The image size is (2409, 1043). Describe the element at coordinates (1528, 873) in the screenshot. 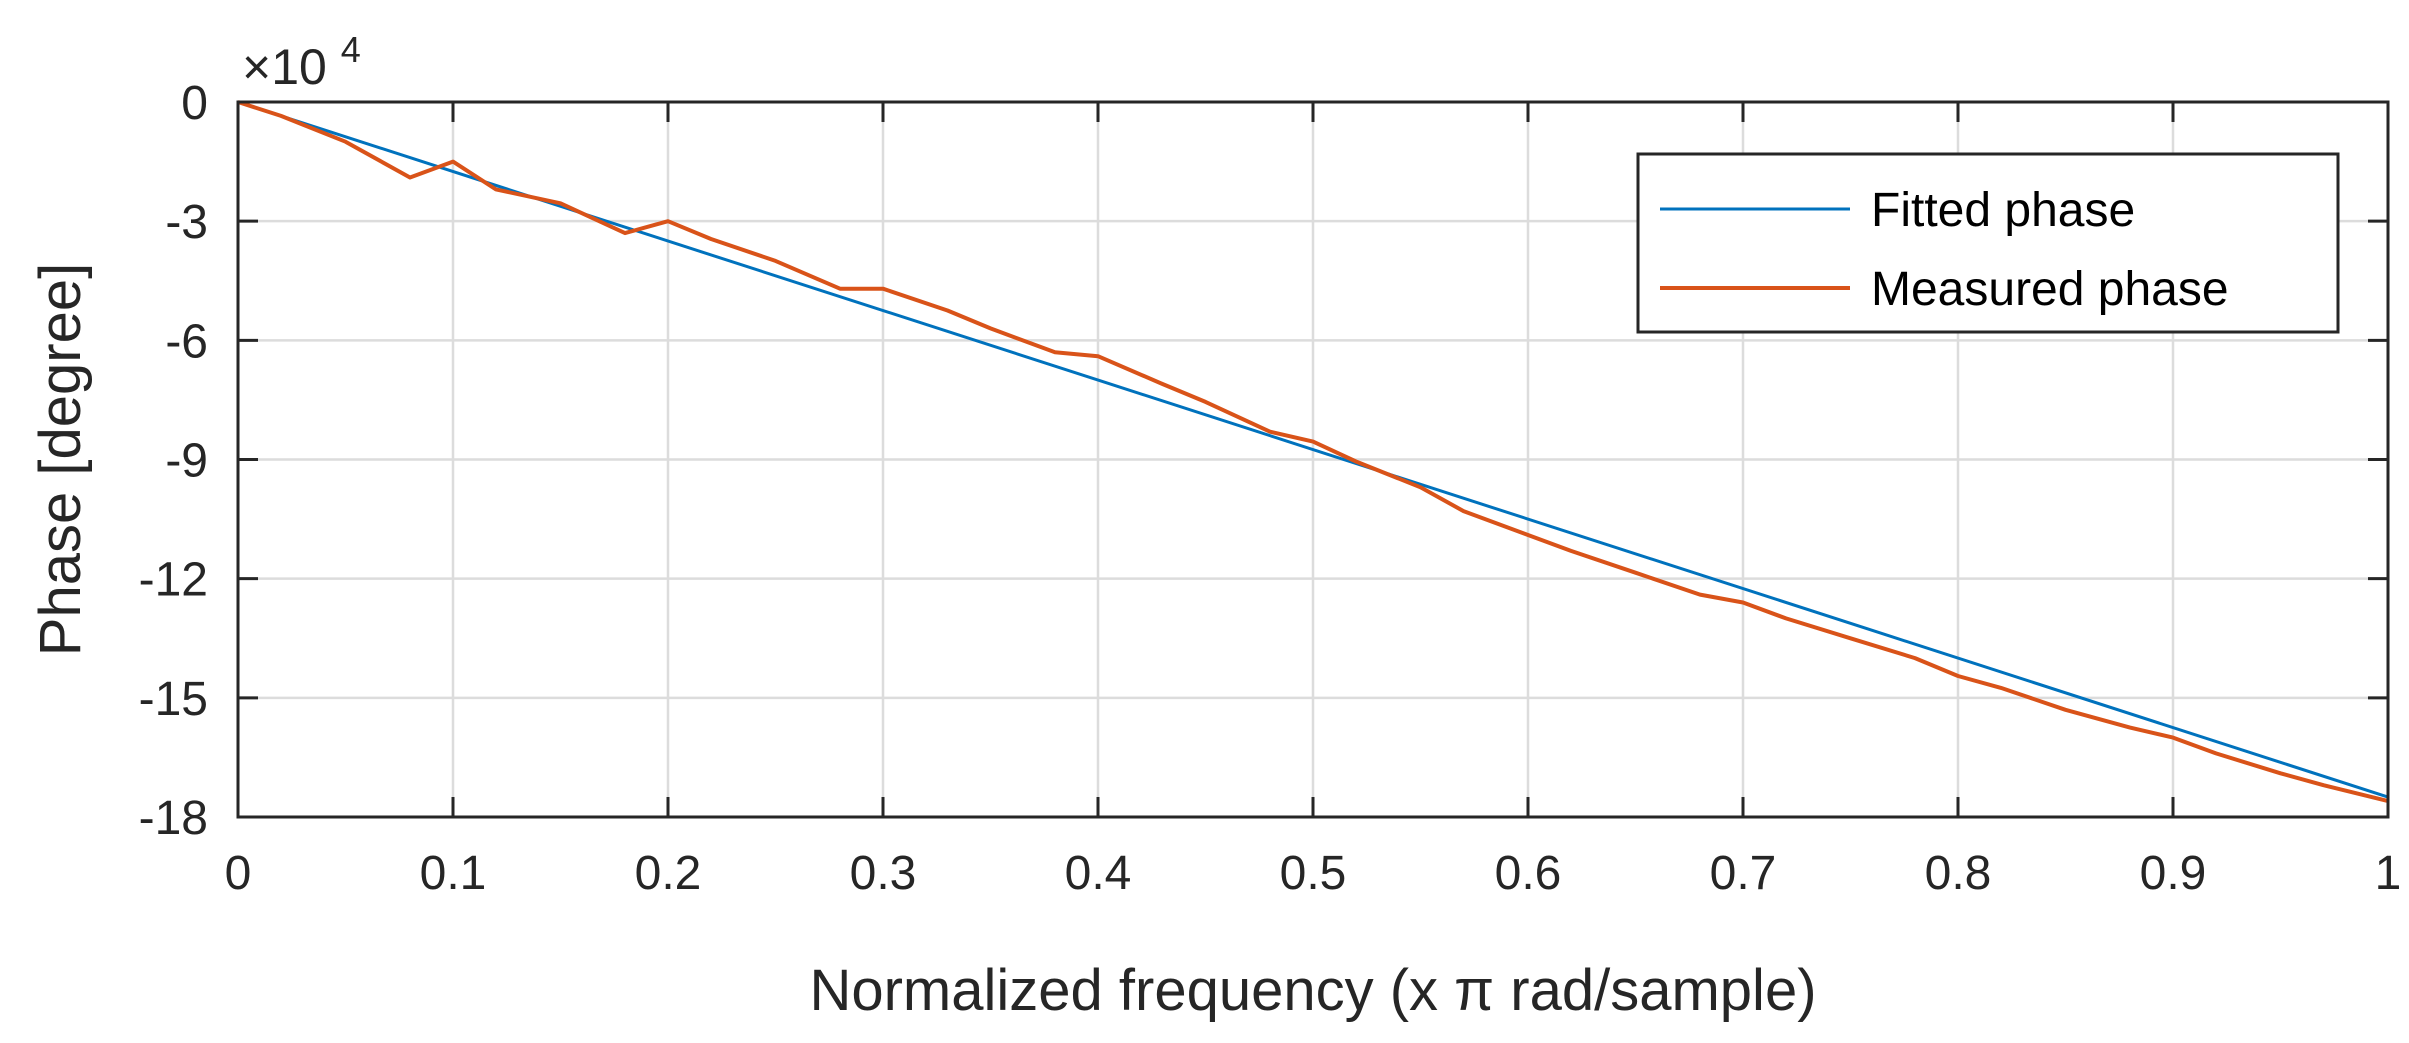

I see `x-tick-label: 0.6` at that location.